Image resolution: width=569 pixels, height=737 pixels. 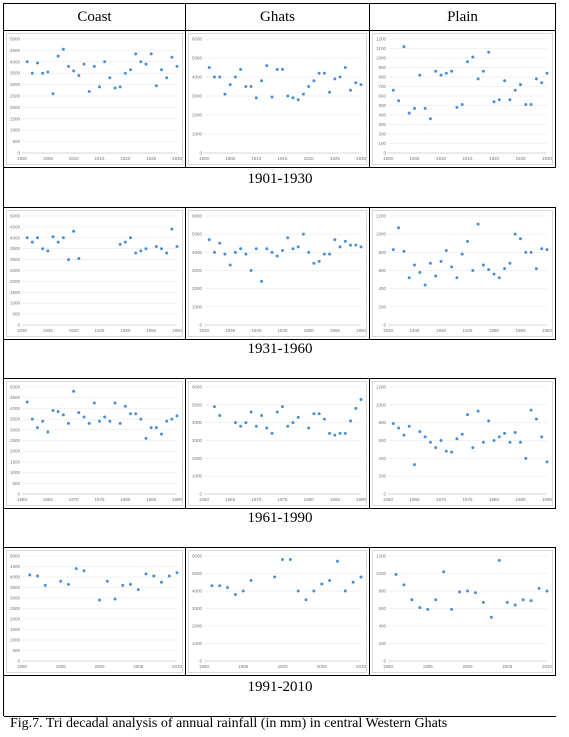 What do you see at coordinates (15, 216) in the screenshot?
I see `y-tick-label: 5000` at bounding box center [15, 216].